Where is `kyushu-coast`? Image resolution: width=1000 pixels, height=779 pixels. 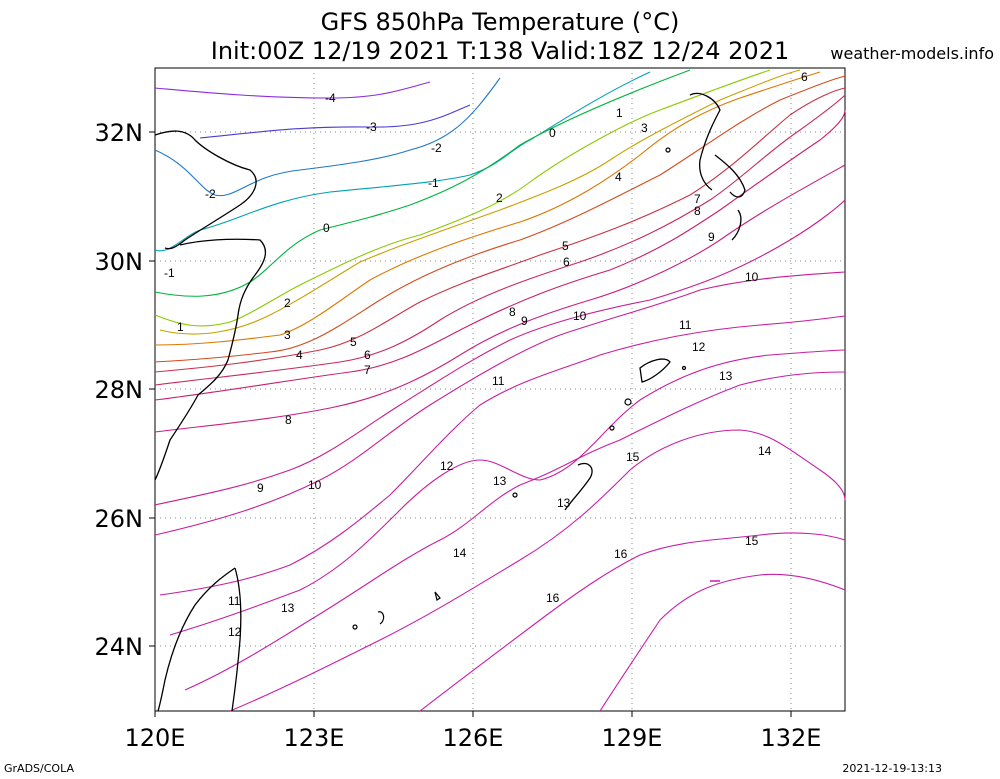 kyushu-coast is located at coordinates (717, 145).